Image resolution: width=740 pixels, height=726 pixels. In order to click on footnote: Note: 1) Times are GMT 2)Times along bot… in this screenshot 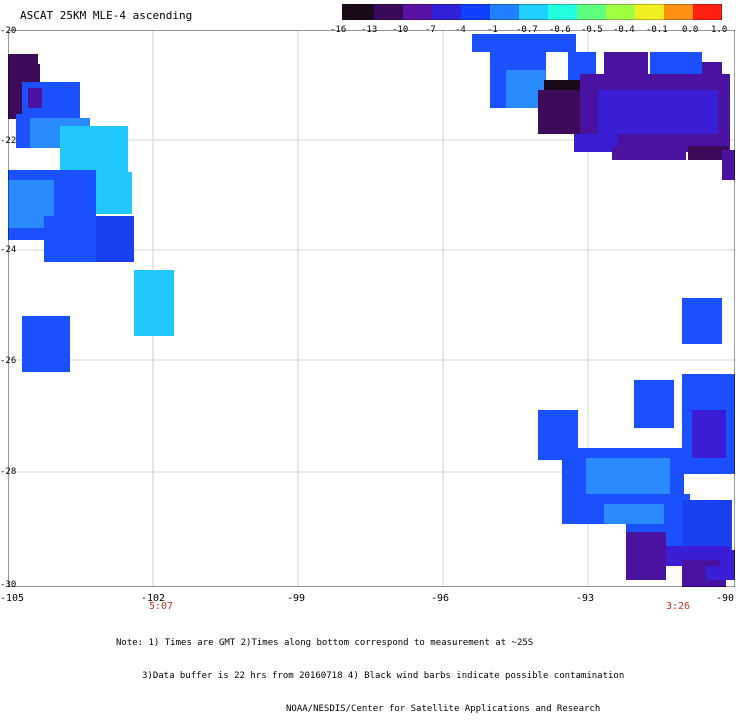, I will do `click(370, 671)`.